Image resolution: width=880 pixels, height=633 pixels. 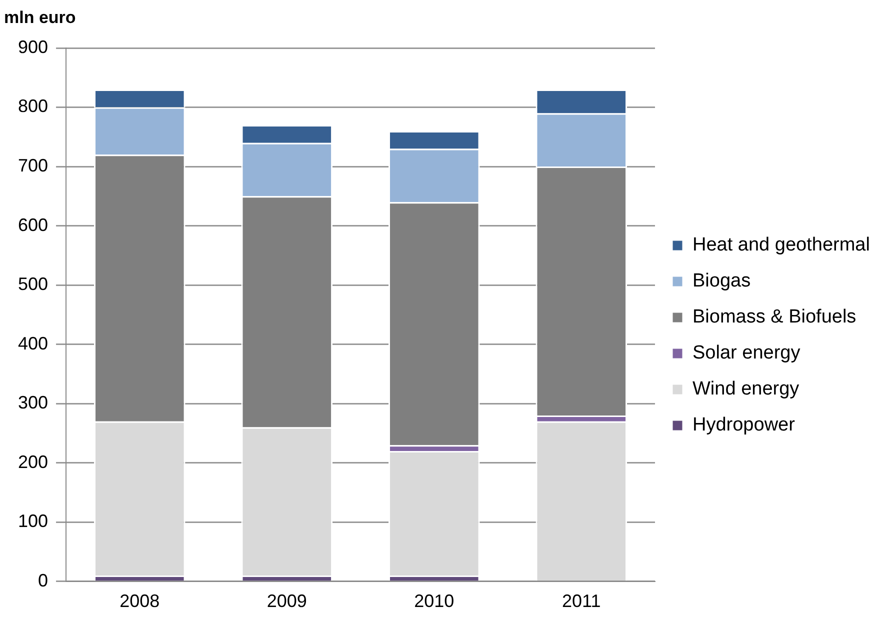 What do you see at coordinates (746, 353) in the screenshot?
I see `legend-label: Solar energy` at bounding box center [746, 353].